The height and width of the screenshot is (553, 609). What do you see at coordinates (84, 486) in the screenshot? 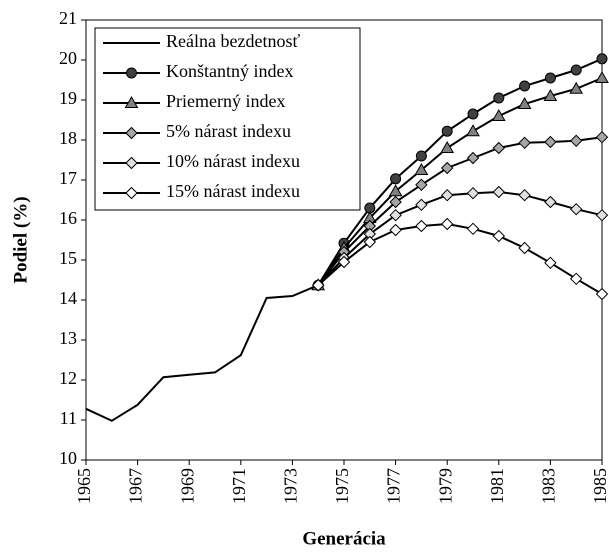
I see `x-tick-label: 1965` at bounding box center [84, 486].